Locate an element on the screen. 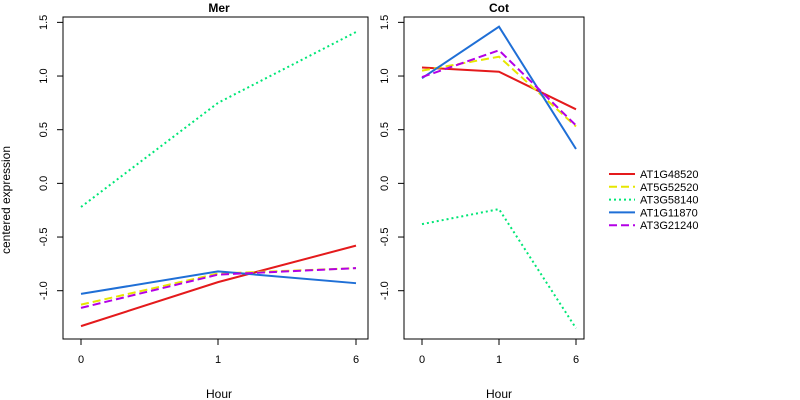 This screenshot has height=400, width=800. legend-label: AT1G48520 is located at coordinates (669, 175).